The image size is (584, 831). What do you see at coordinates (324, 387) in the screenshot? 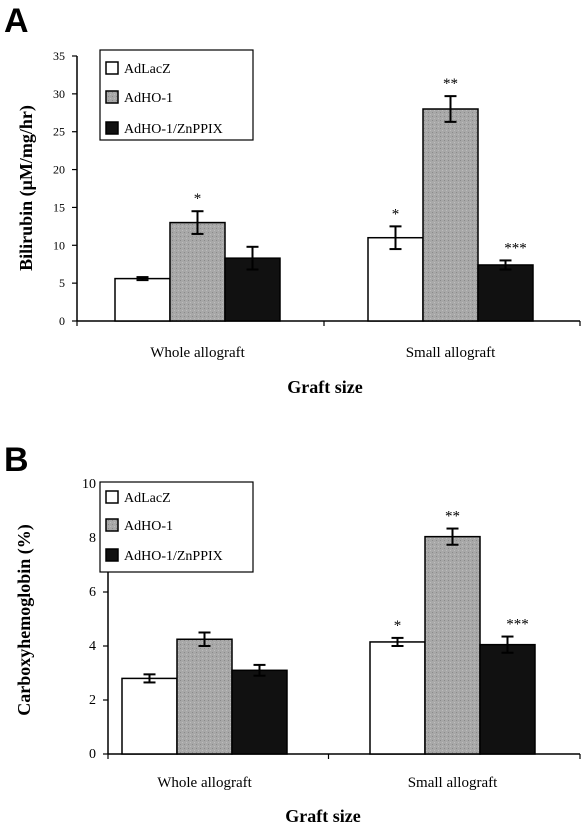
I see `panel-a-x-axis-title: Graft size` at bounding box center [324, 387].